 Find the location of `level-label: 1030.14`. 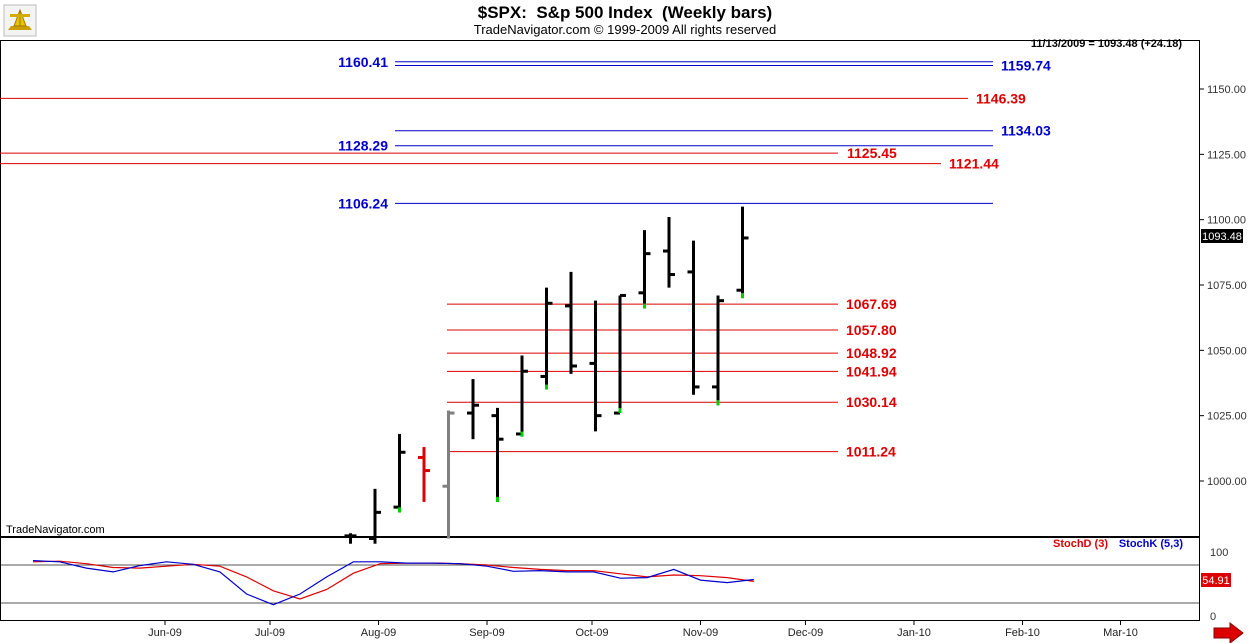

level-label: 1030.14 is located at coordinates (871, 402).